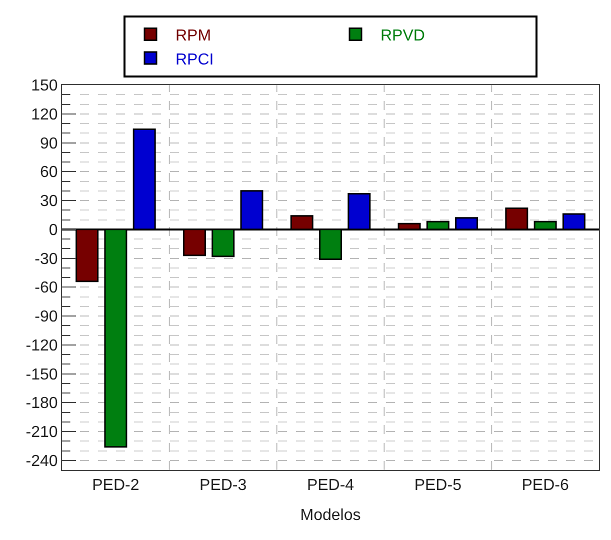 This screenshot has height=540, width=611. What do you see at coordinates (53, 230) in the screenshot?
I see `y-tick-label: 0` at bounding box center [53, 230].